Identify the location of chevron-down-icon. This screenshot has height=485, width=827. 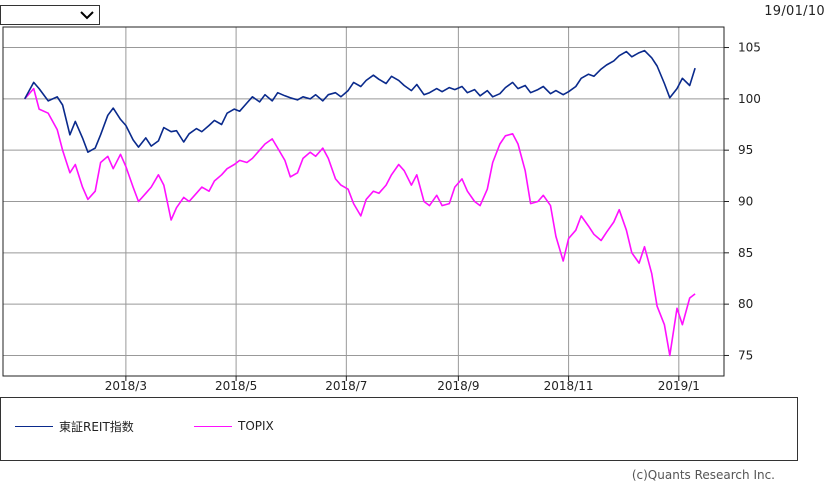
(87, 15).